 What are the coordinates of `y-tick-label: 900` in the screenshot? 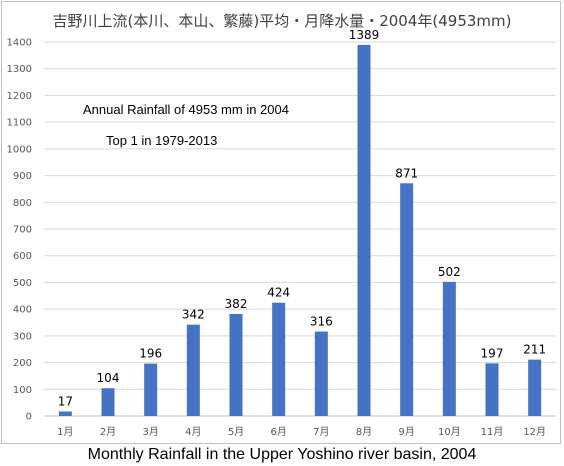 It's located at (22, 176).